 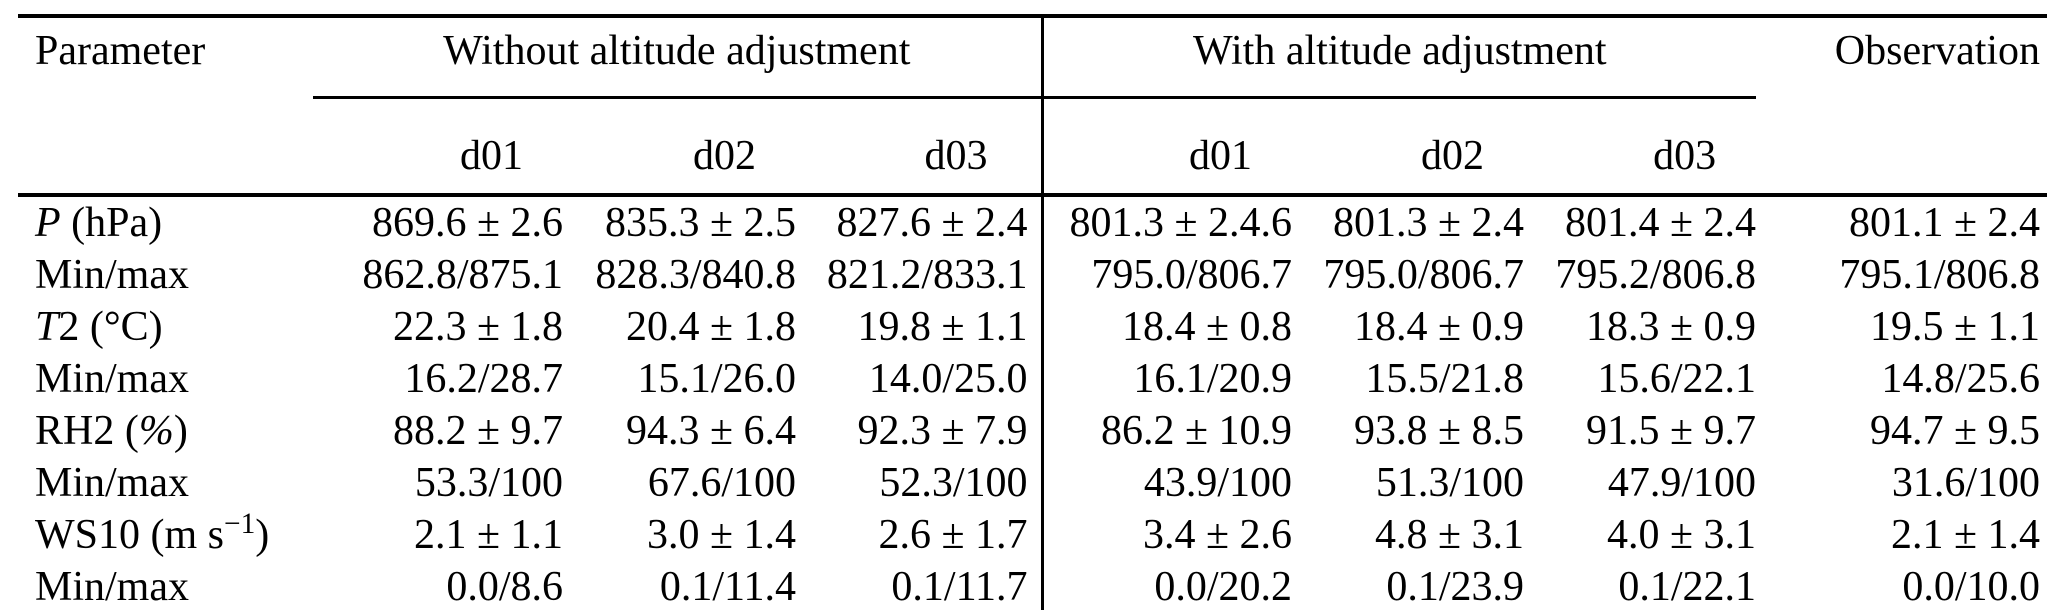 What do you see at coordinates (438, 147) in the screenshot?
I see `subcolumn-header-without-d01: d01` at bounding box center [438, 147].